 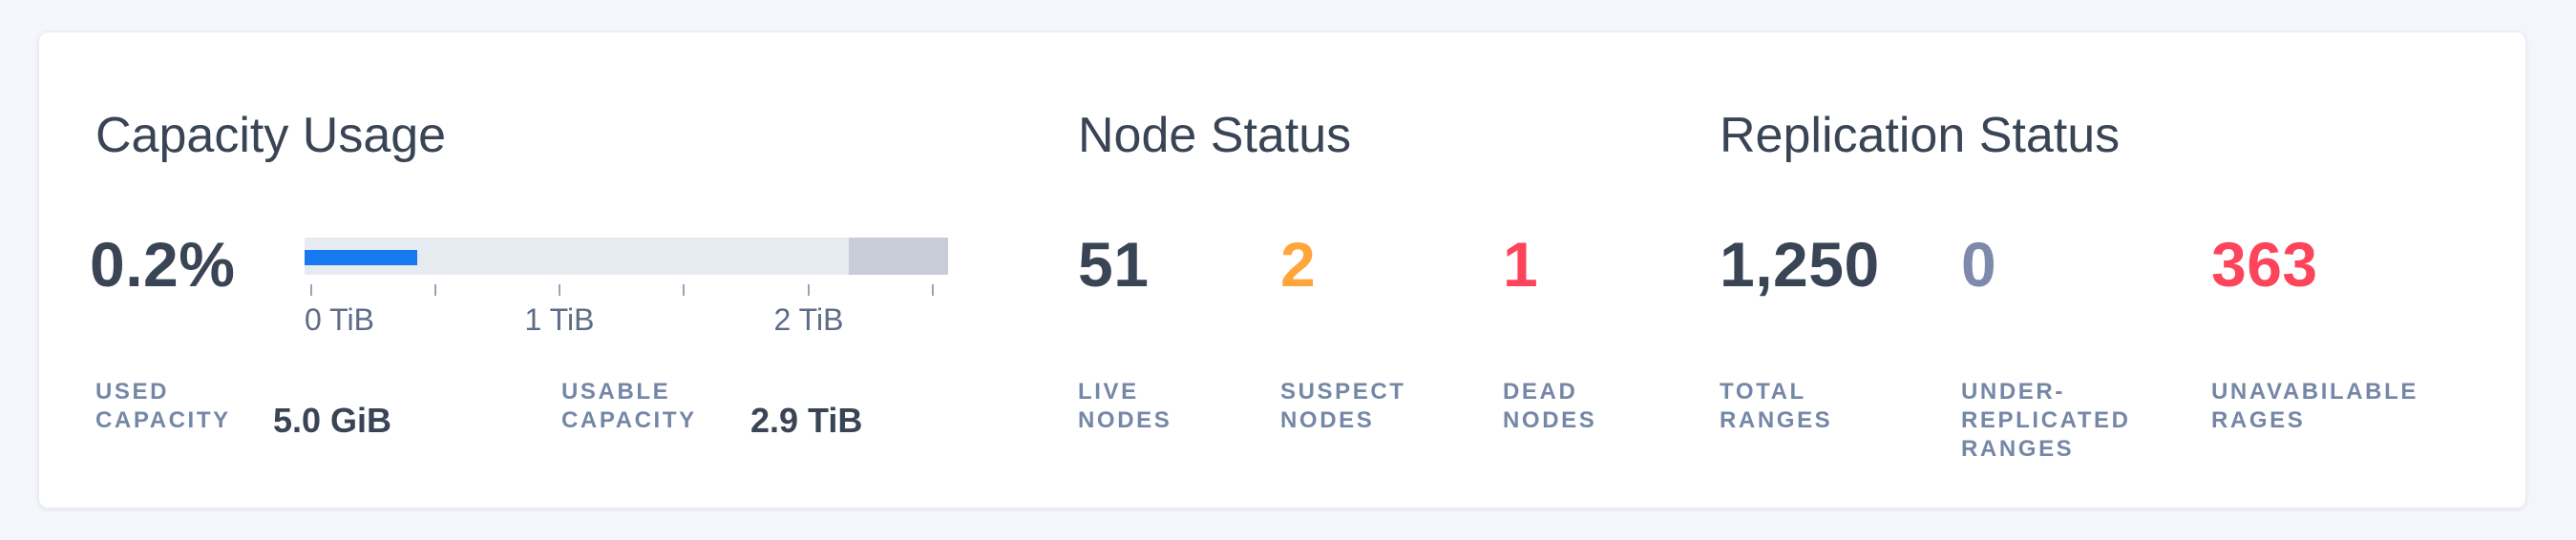 I want to click on total-ranges-value: 1,250, so click(x=1800, y=264).